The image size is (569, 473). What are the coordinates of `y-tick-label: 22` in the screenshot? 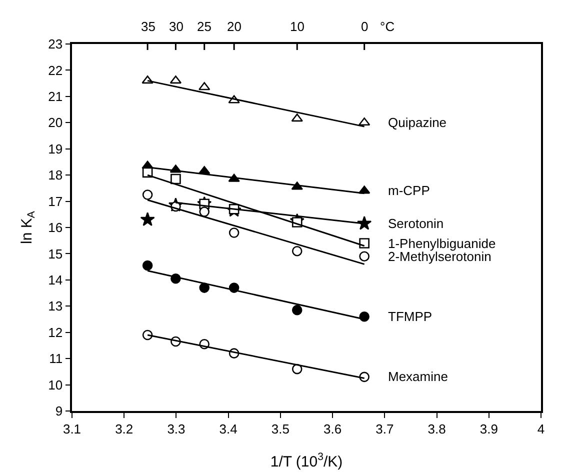 It's located at (55, 70).